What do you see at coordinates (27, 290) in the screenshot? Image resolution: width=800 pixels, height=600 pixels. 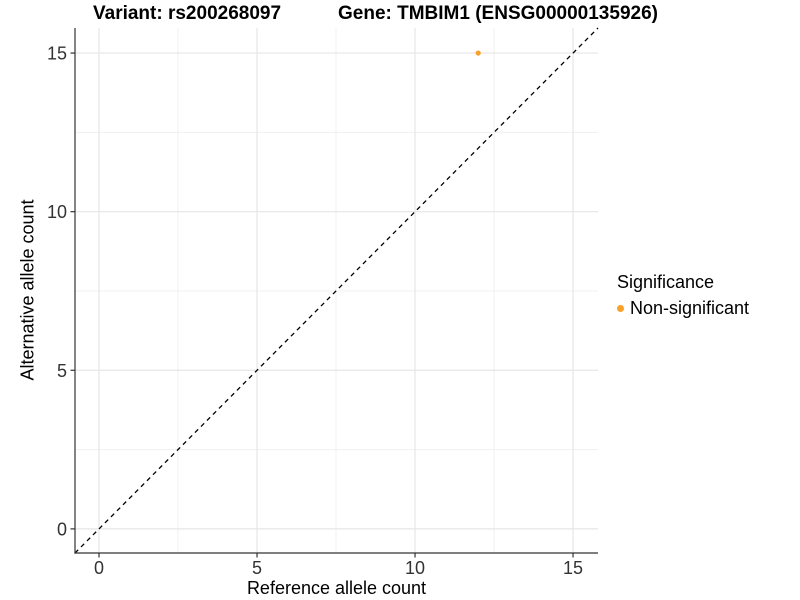 I see `y-axis-title: Alternative allele count` at bounding box center [27, 290].